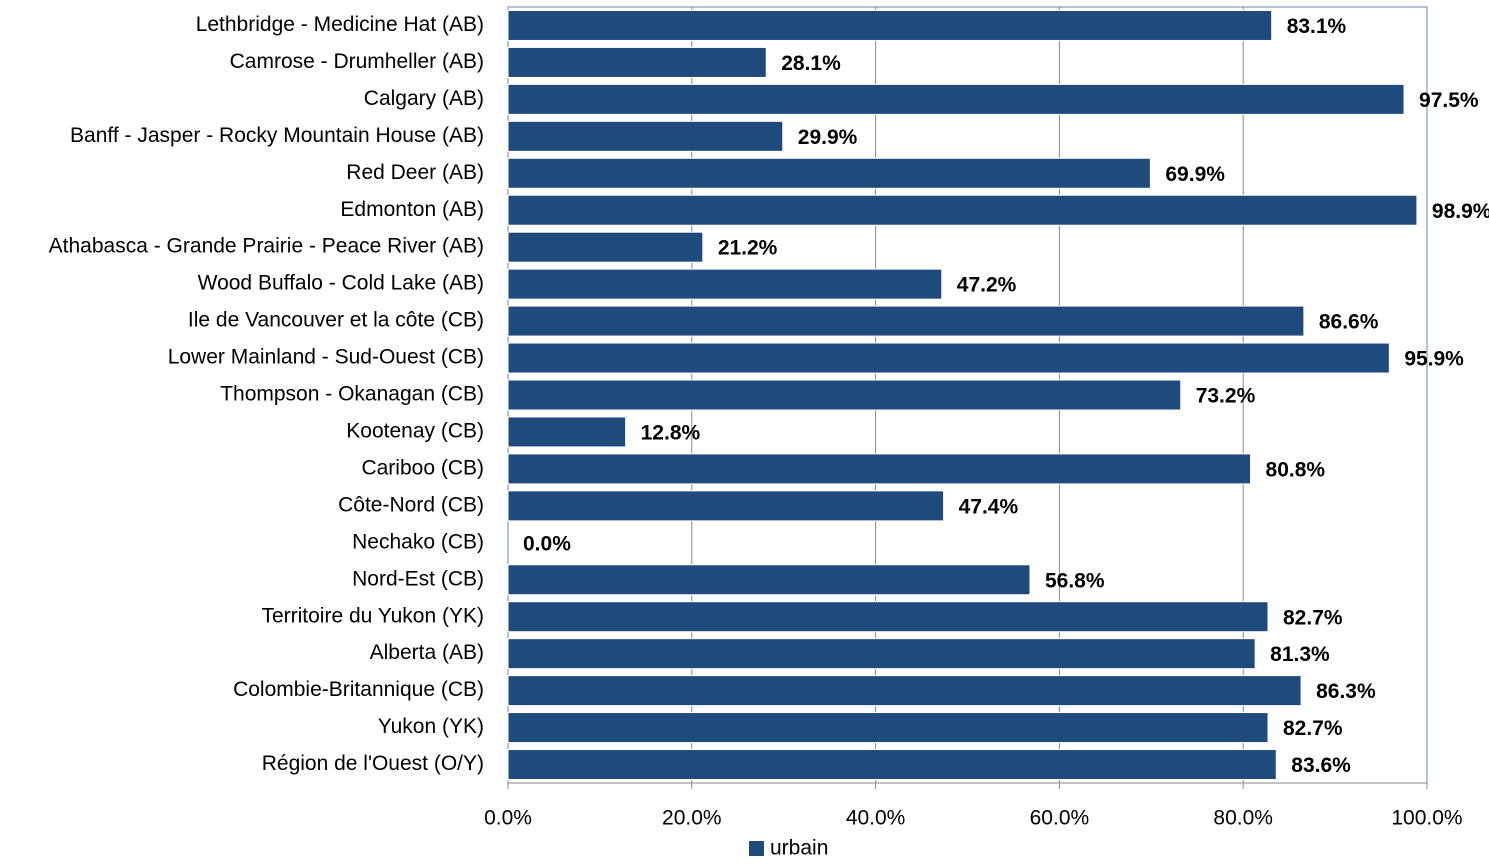 This screenshot has width=1489, height=866. Describe the element at coordinates (876, 818) in the screenshot. I see `x-tick-label: 40.0%` at that location.